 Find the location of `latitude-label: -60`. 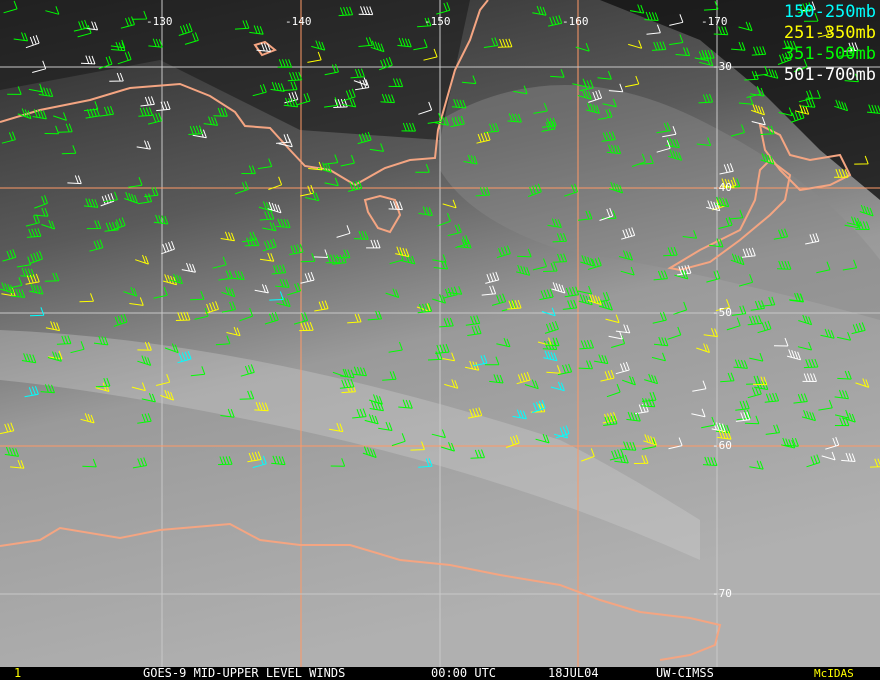

latitude-label: -60 is located at coordinates (722, 445).